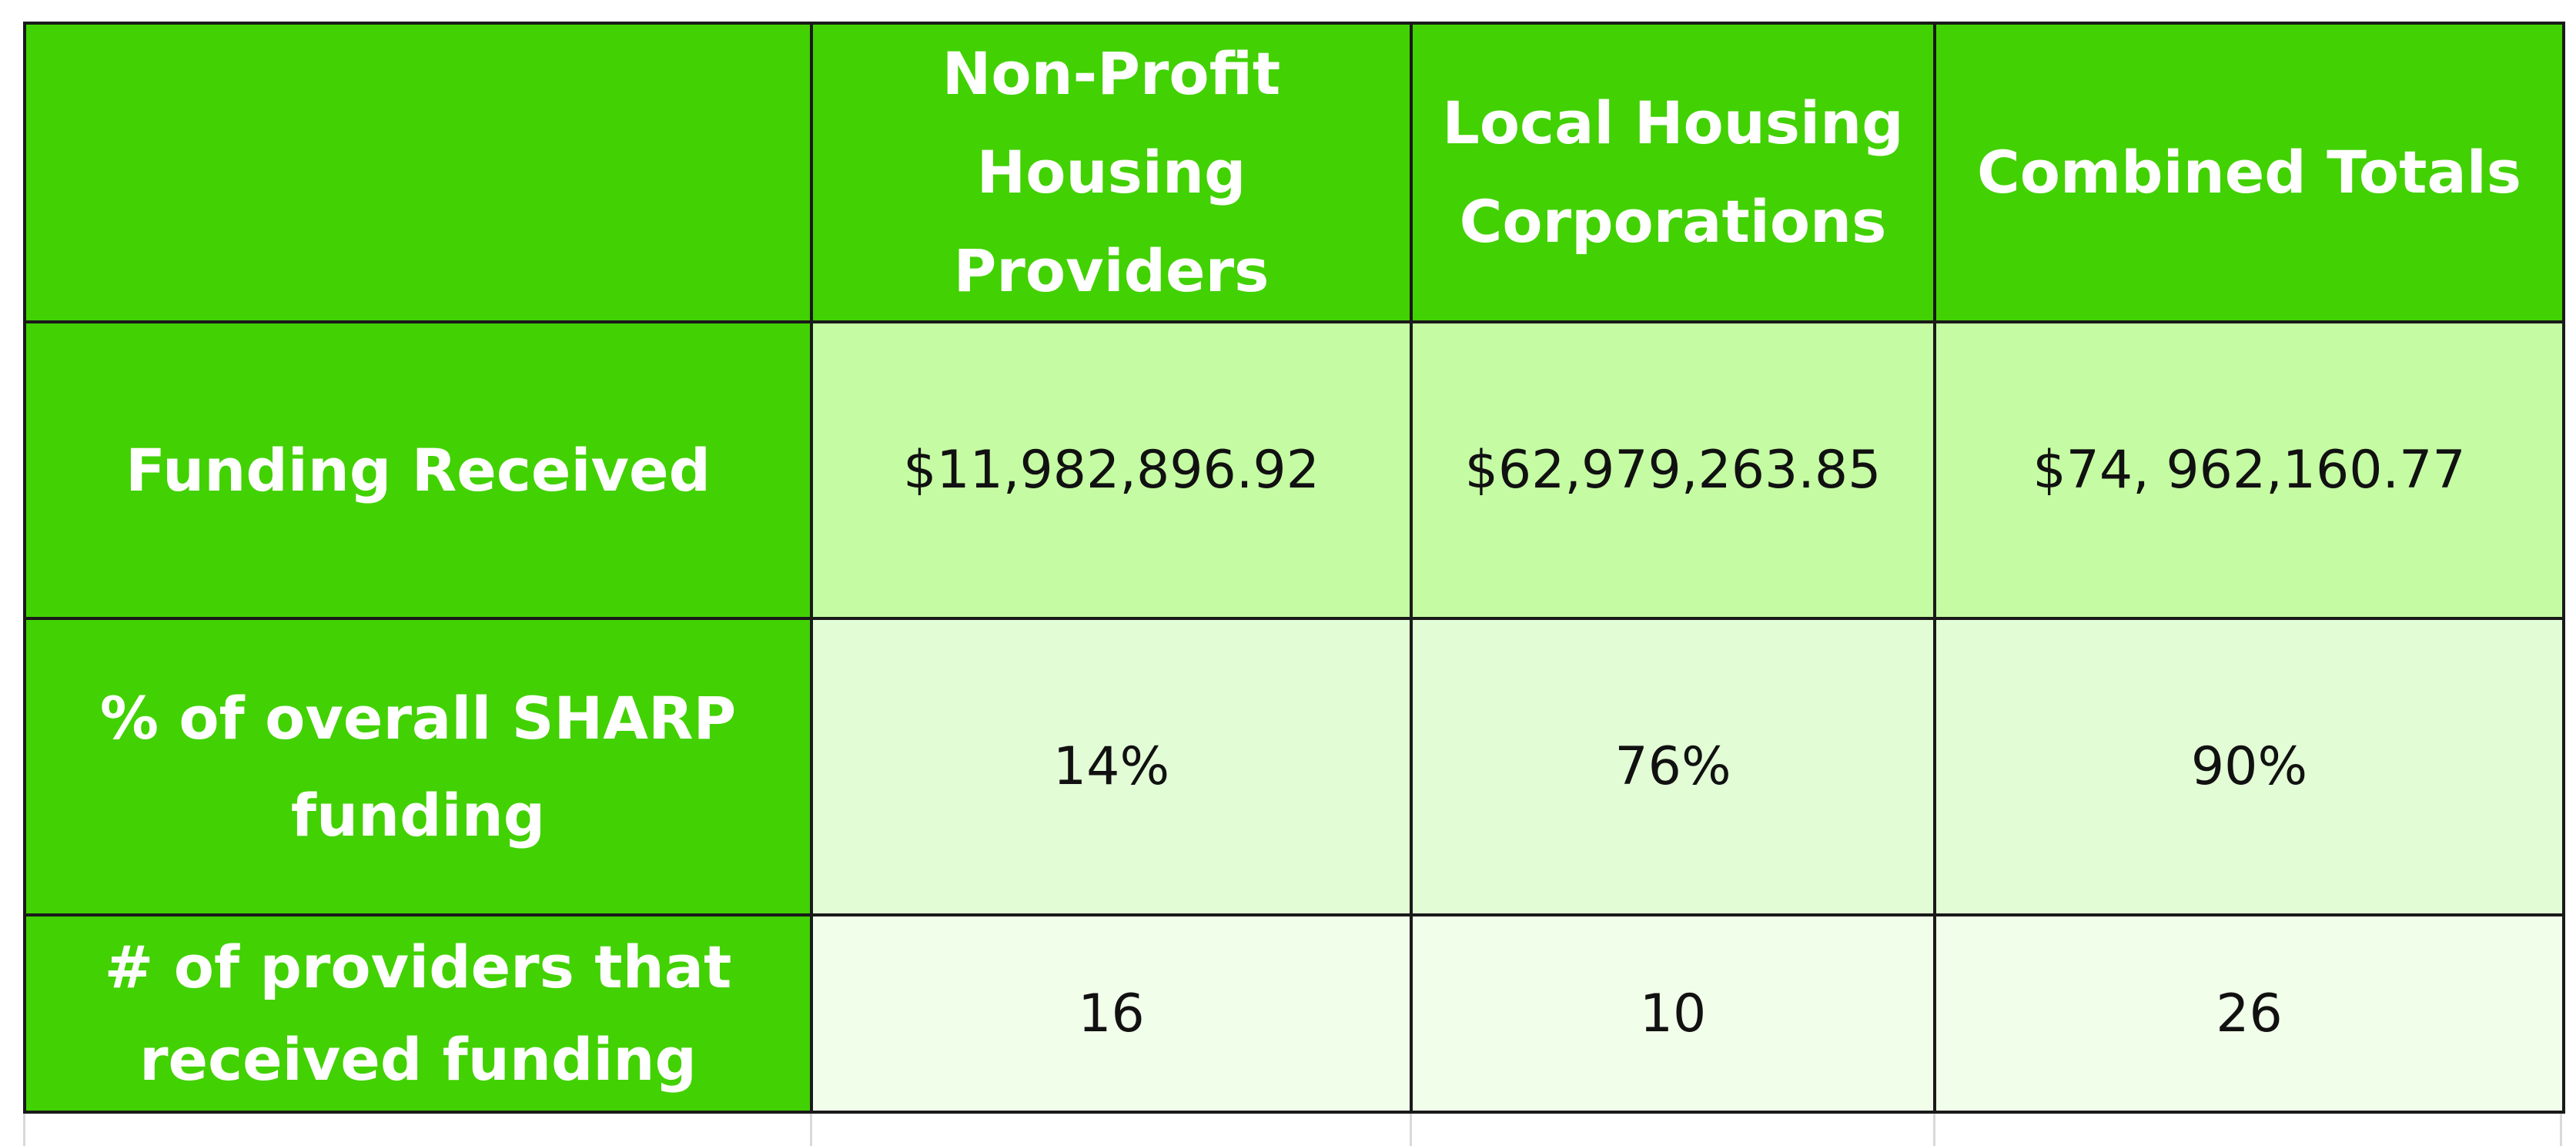  Describe the element at coordinates (418, 766) in the screenshot. I see `row-label-percent-funding: % of overall SHARP funding` at that location.